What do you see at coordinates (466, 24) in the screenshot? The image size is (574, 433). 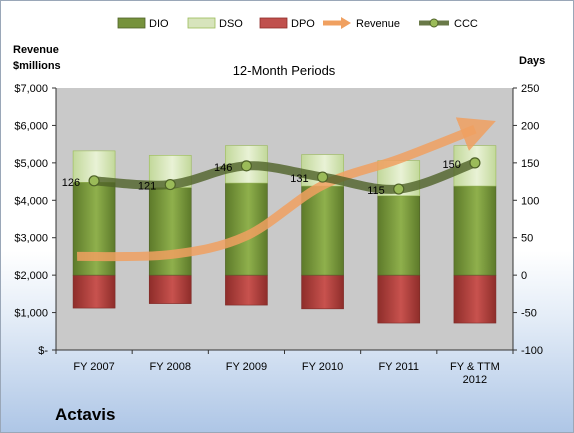 I see `legend-label: CCC` at bounding box center [466, 24].